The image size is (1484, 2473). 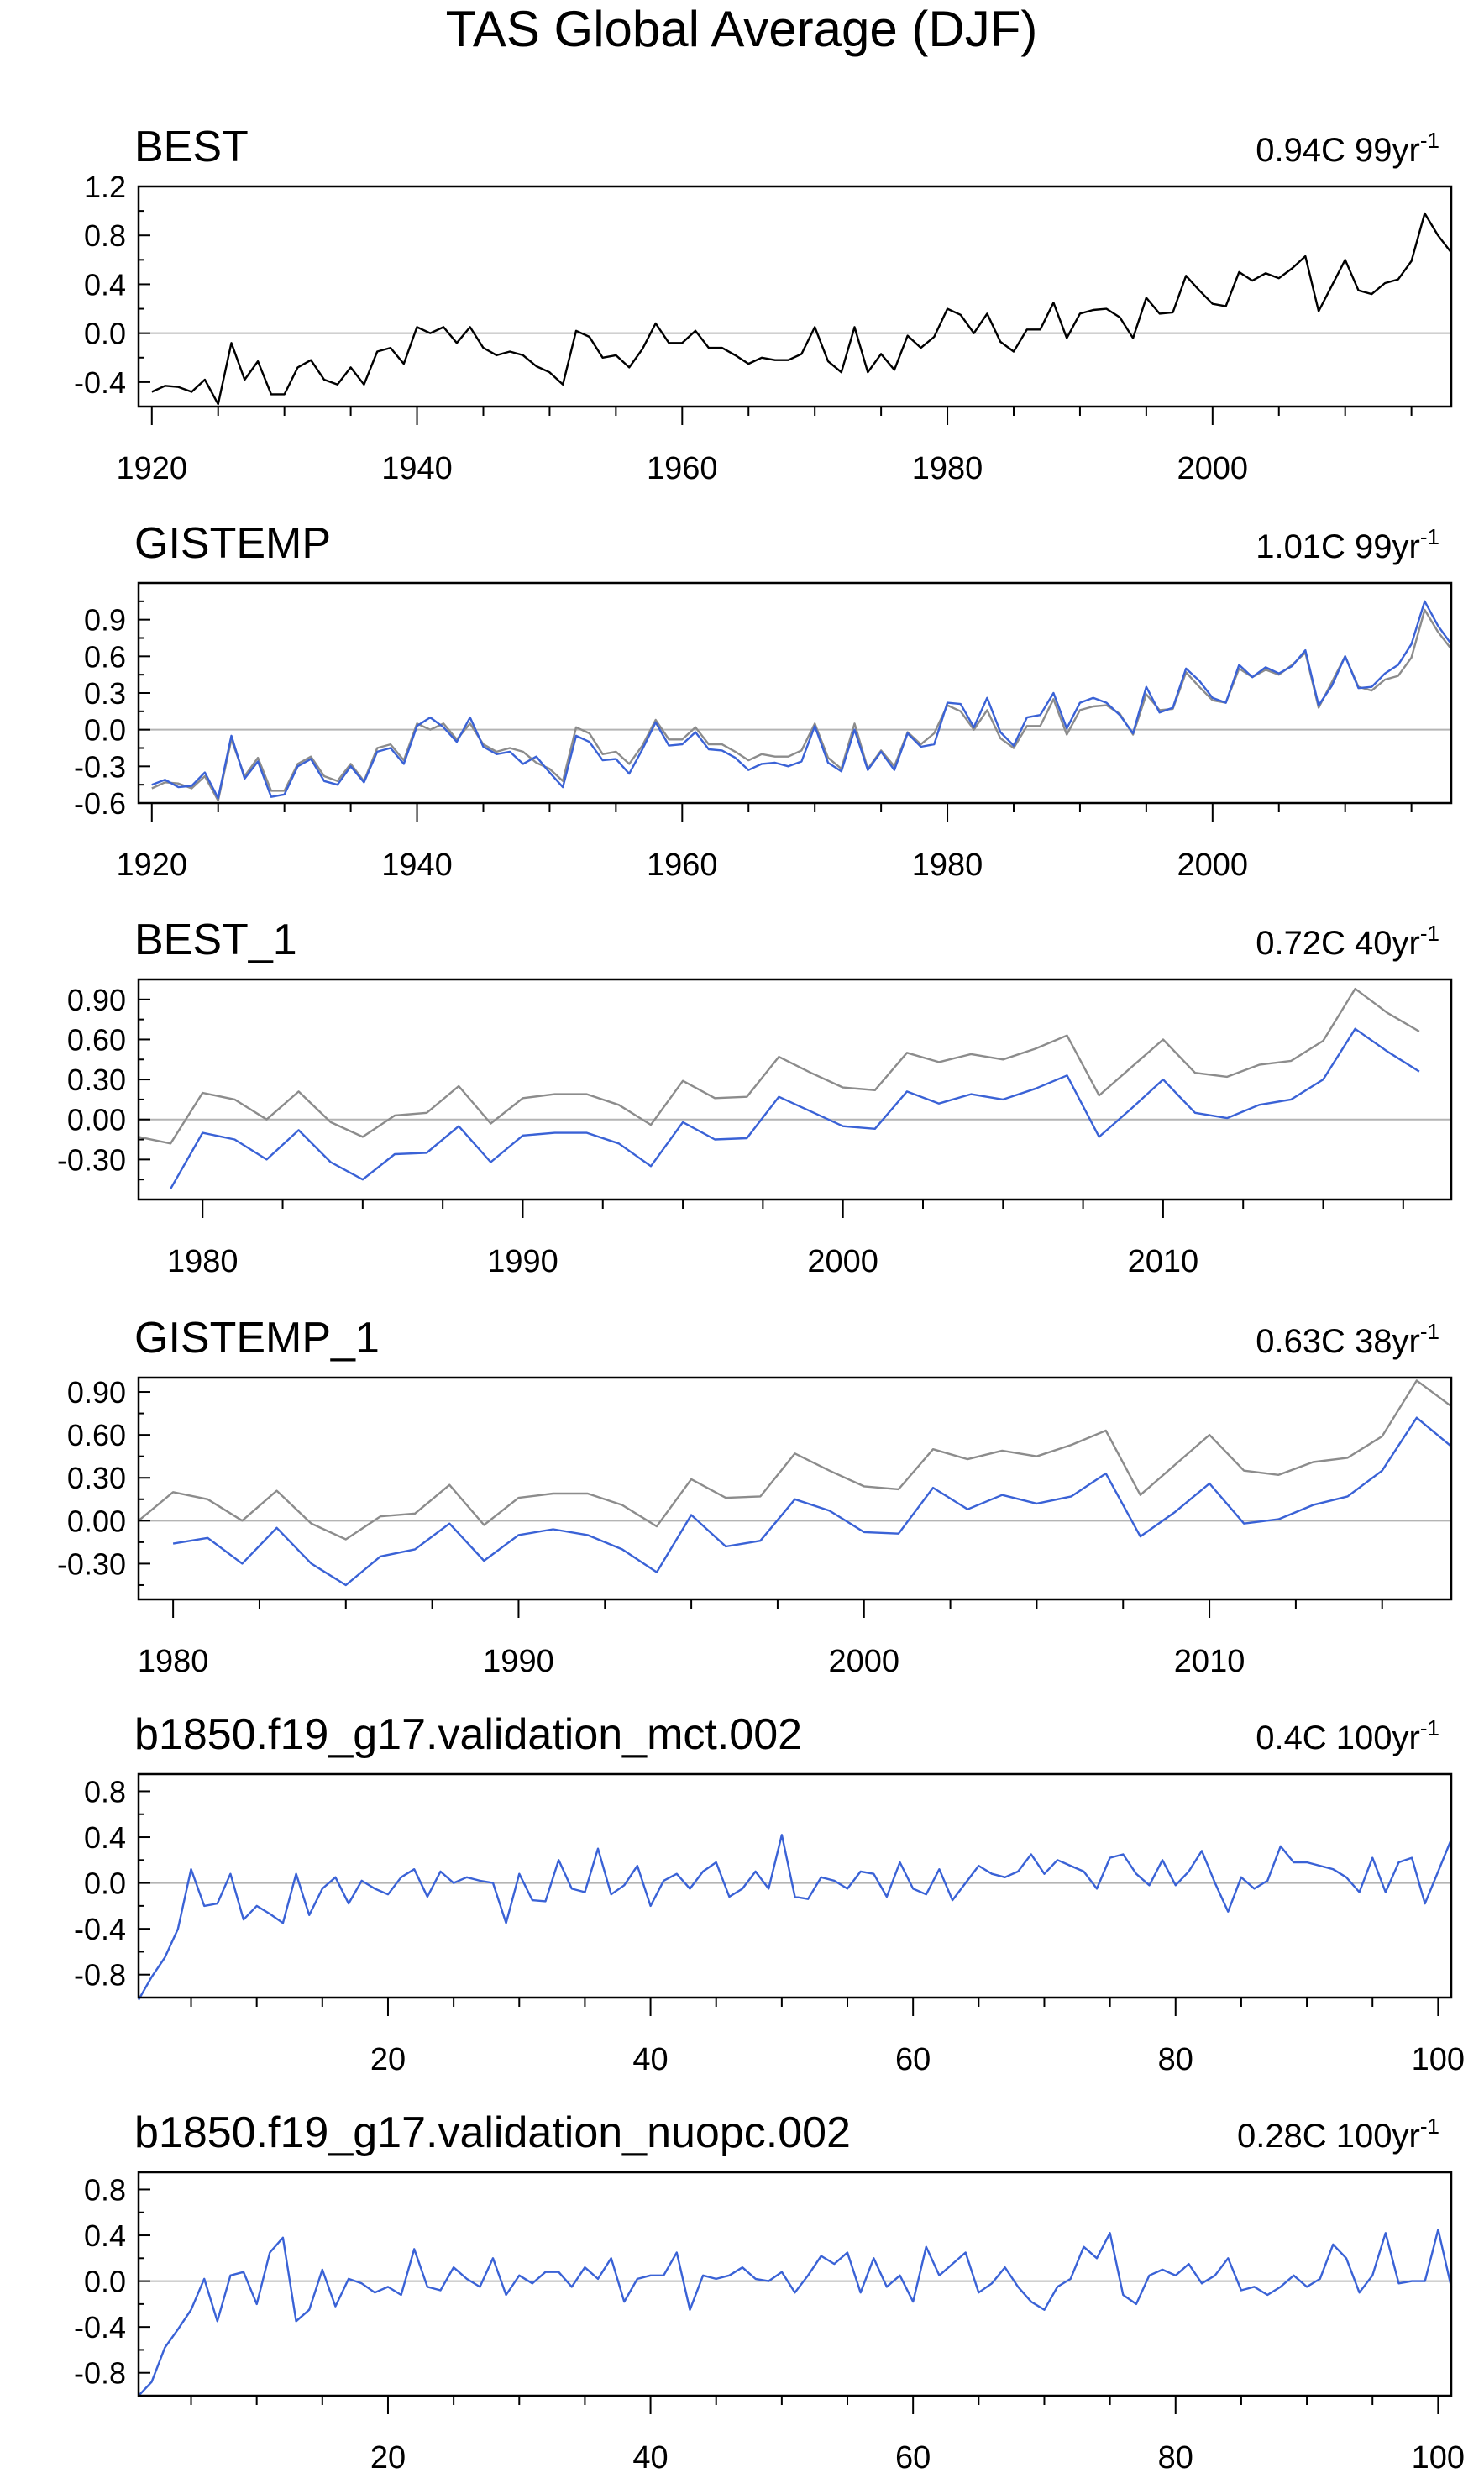 What do you see at coordinates (1338, 546) in the screenshot?
I see `trend-value: 1.01C 99yr` at bounding box center [1338, 546].